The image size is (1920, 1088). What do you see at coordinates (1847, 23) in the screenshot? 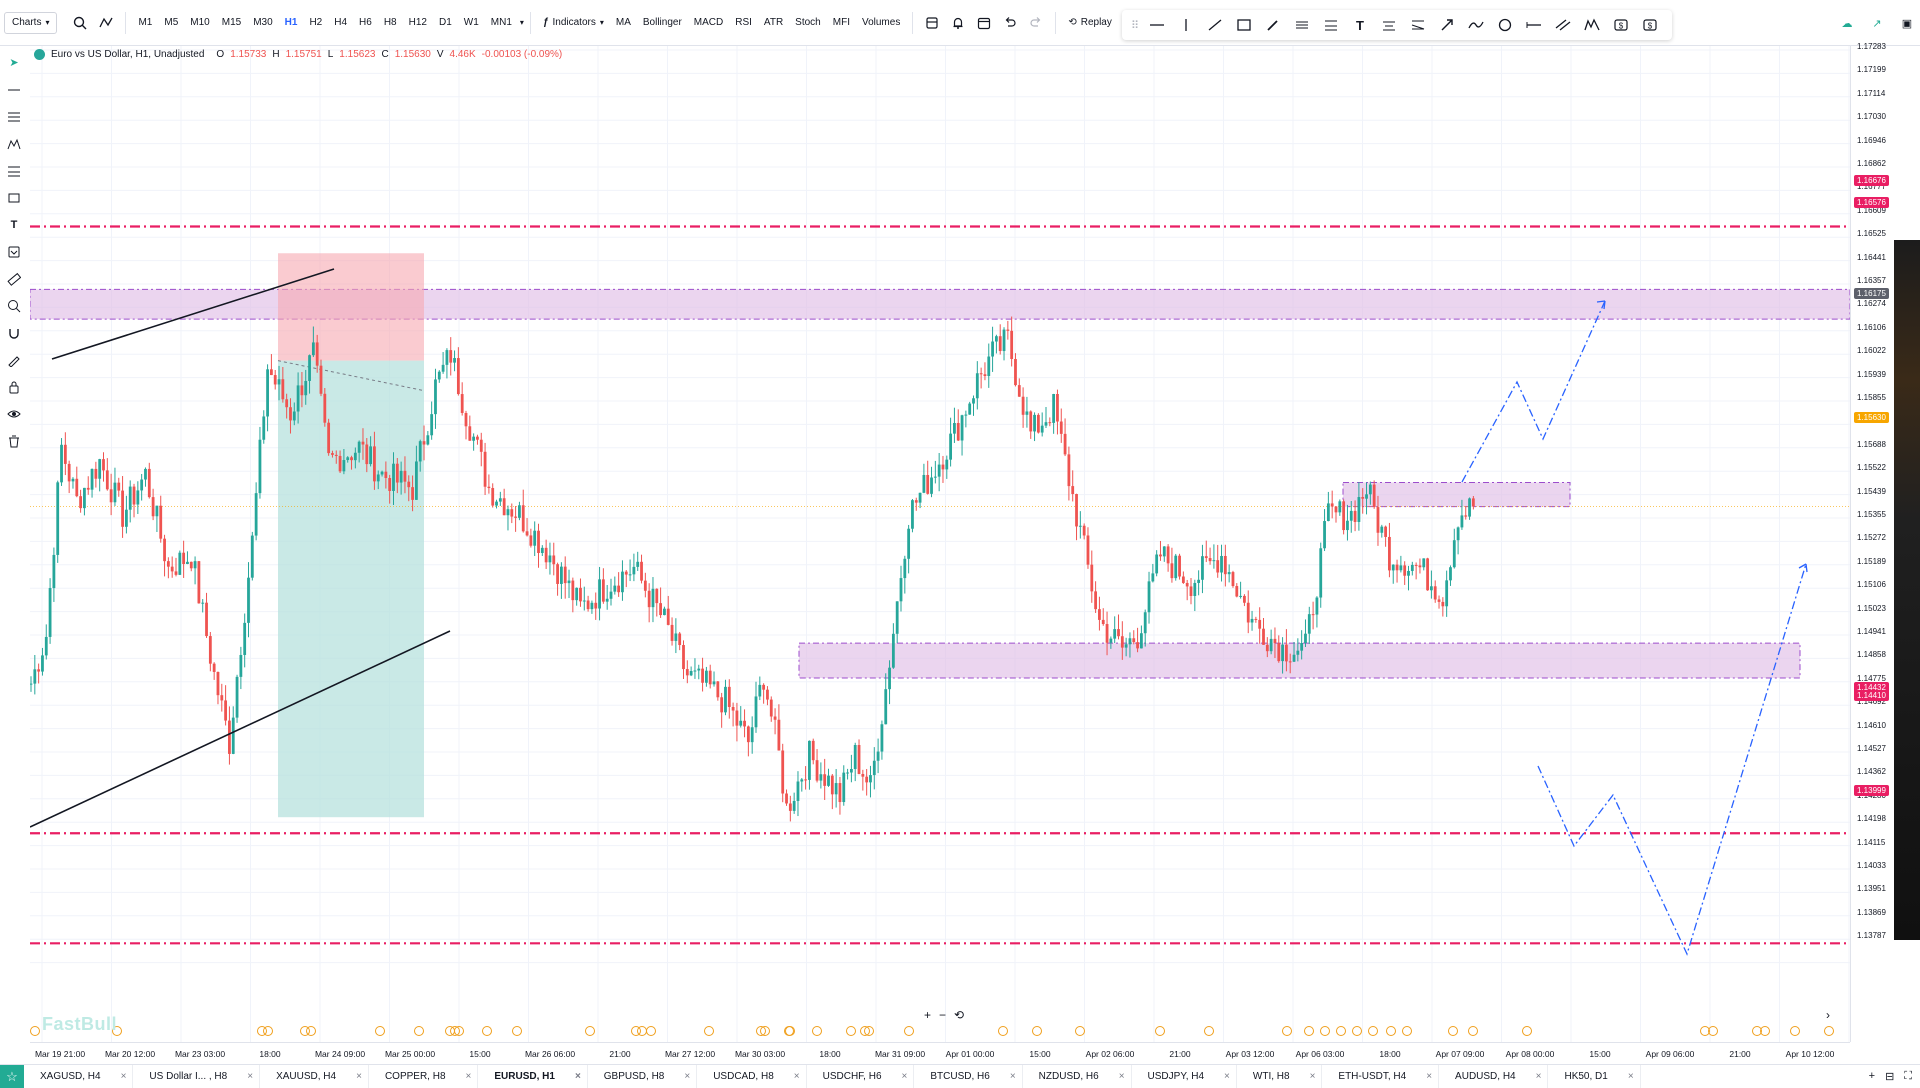
I see `cloud-icon: ☁` at bounding box center [1847, 23].